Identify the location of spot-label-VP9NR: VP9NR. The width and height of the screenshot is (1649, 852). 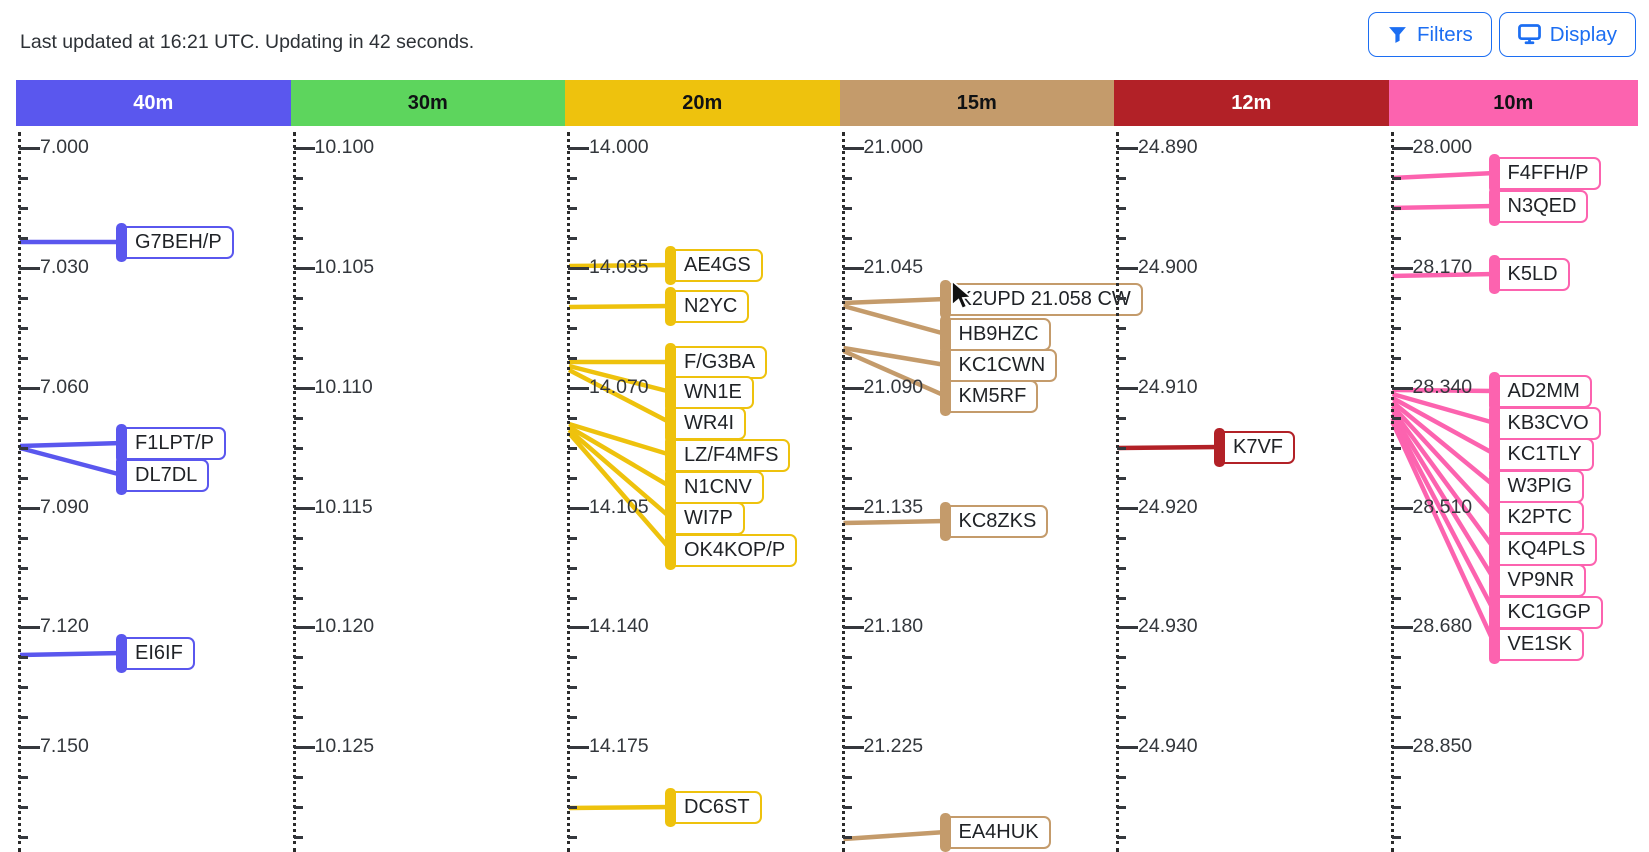
(1537, 580).